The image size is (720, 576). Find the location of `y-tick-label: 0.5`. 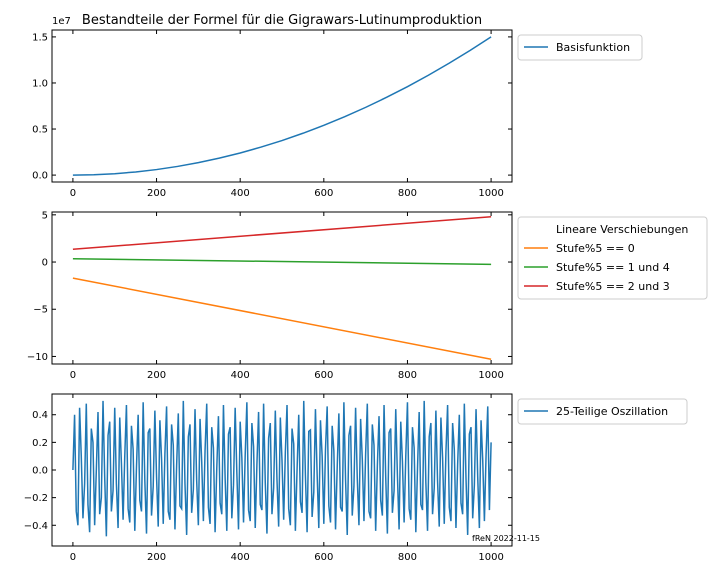

y-tick-label: 0.5 is located at coordinates (40, 130).